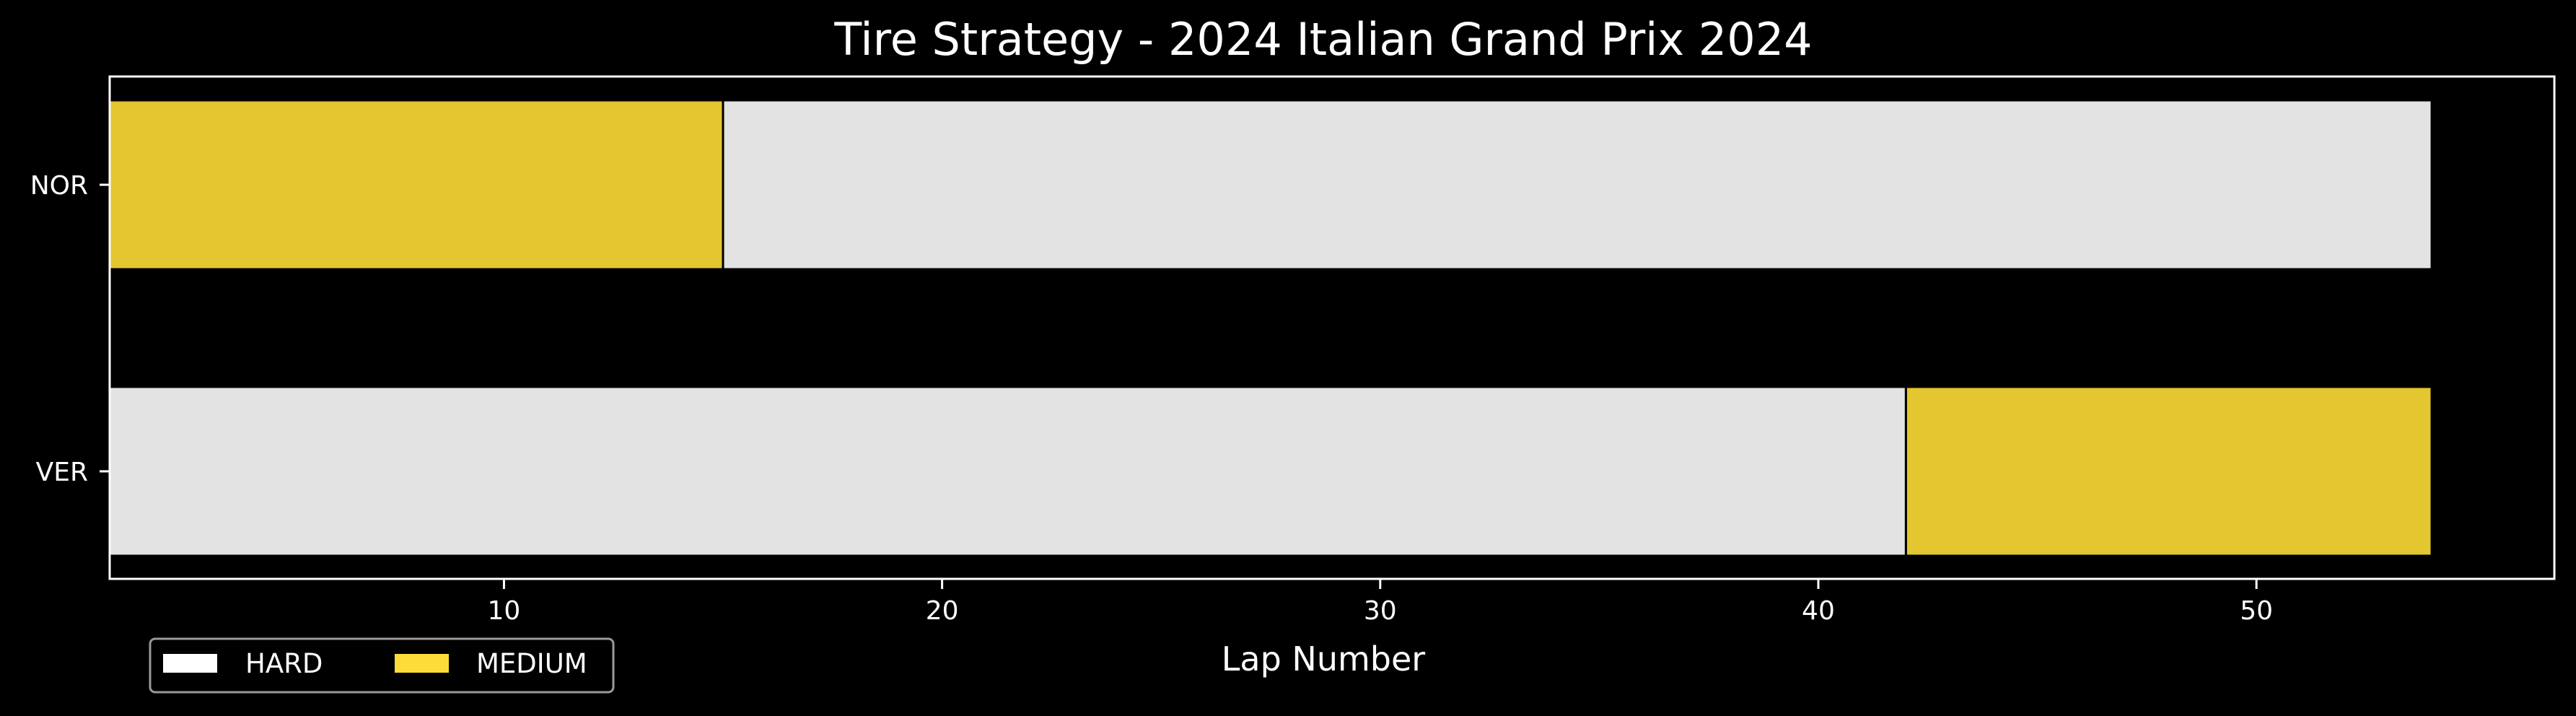  I want to click on legend-label-medium: MEDIUM, so click(531, 663).